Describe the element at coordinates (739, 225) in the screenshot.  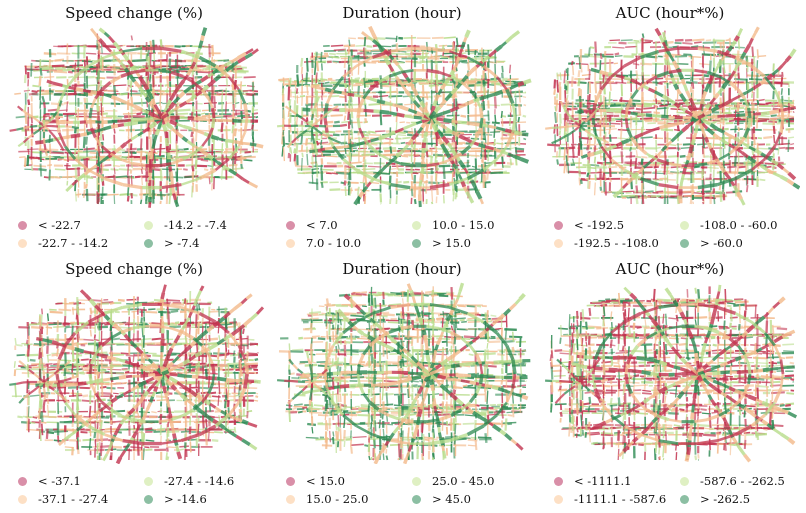
I see `legend-label: -108.0 - -60.0` at that location.